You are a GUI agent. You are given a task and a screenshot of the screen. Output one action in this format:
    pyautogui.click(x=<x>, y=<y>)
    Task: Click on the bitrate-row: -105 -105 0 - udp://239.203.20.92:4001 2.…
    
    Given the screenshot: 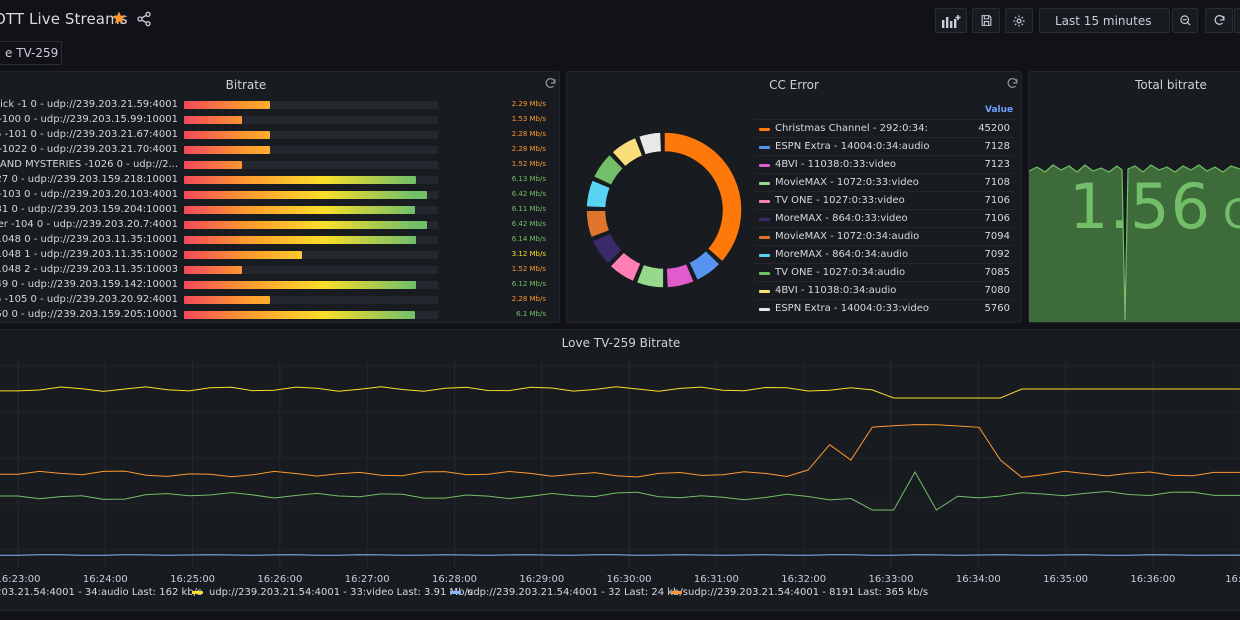 What is the action you would take?
    pyautogui.click(x=280, y=300)
    